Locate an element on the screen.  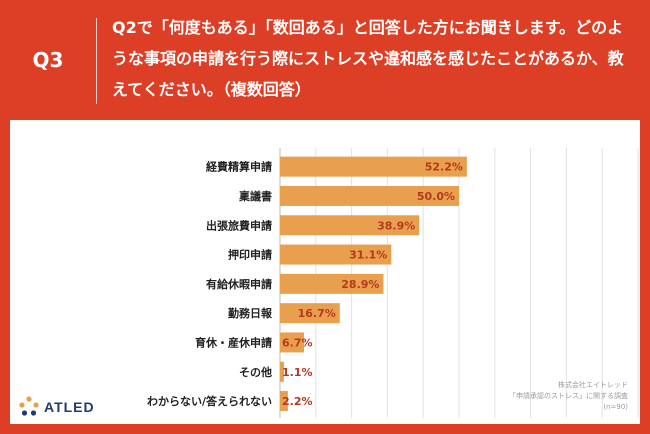
category-label: 押印申請 is located at coordinates (250, 255).